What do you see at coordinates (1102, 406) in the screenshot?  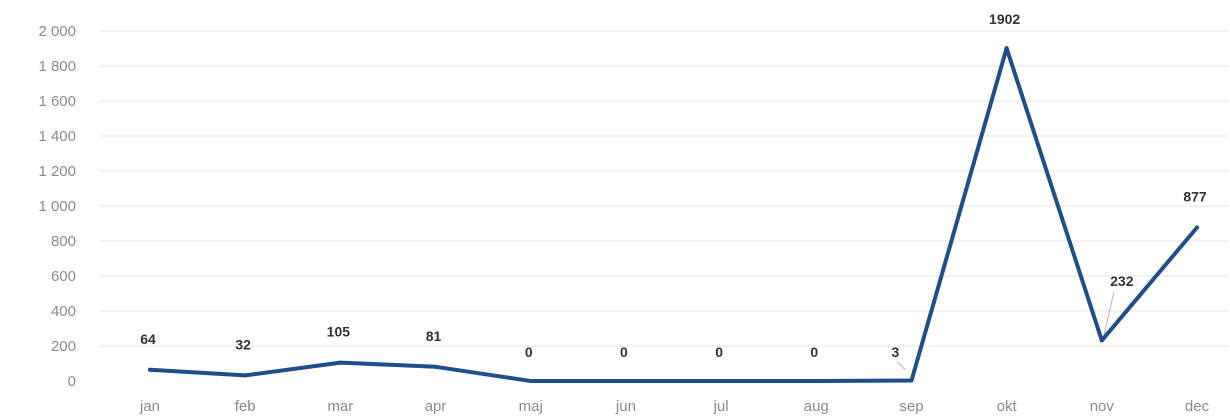 I see `x-tick-label: nov` at bounding box center [1102, 406].